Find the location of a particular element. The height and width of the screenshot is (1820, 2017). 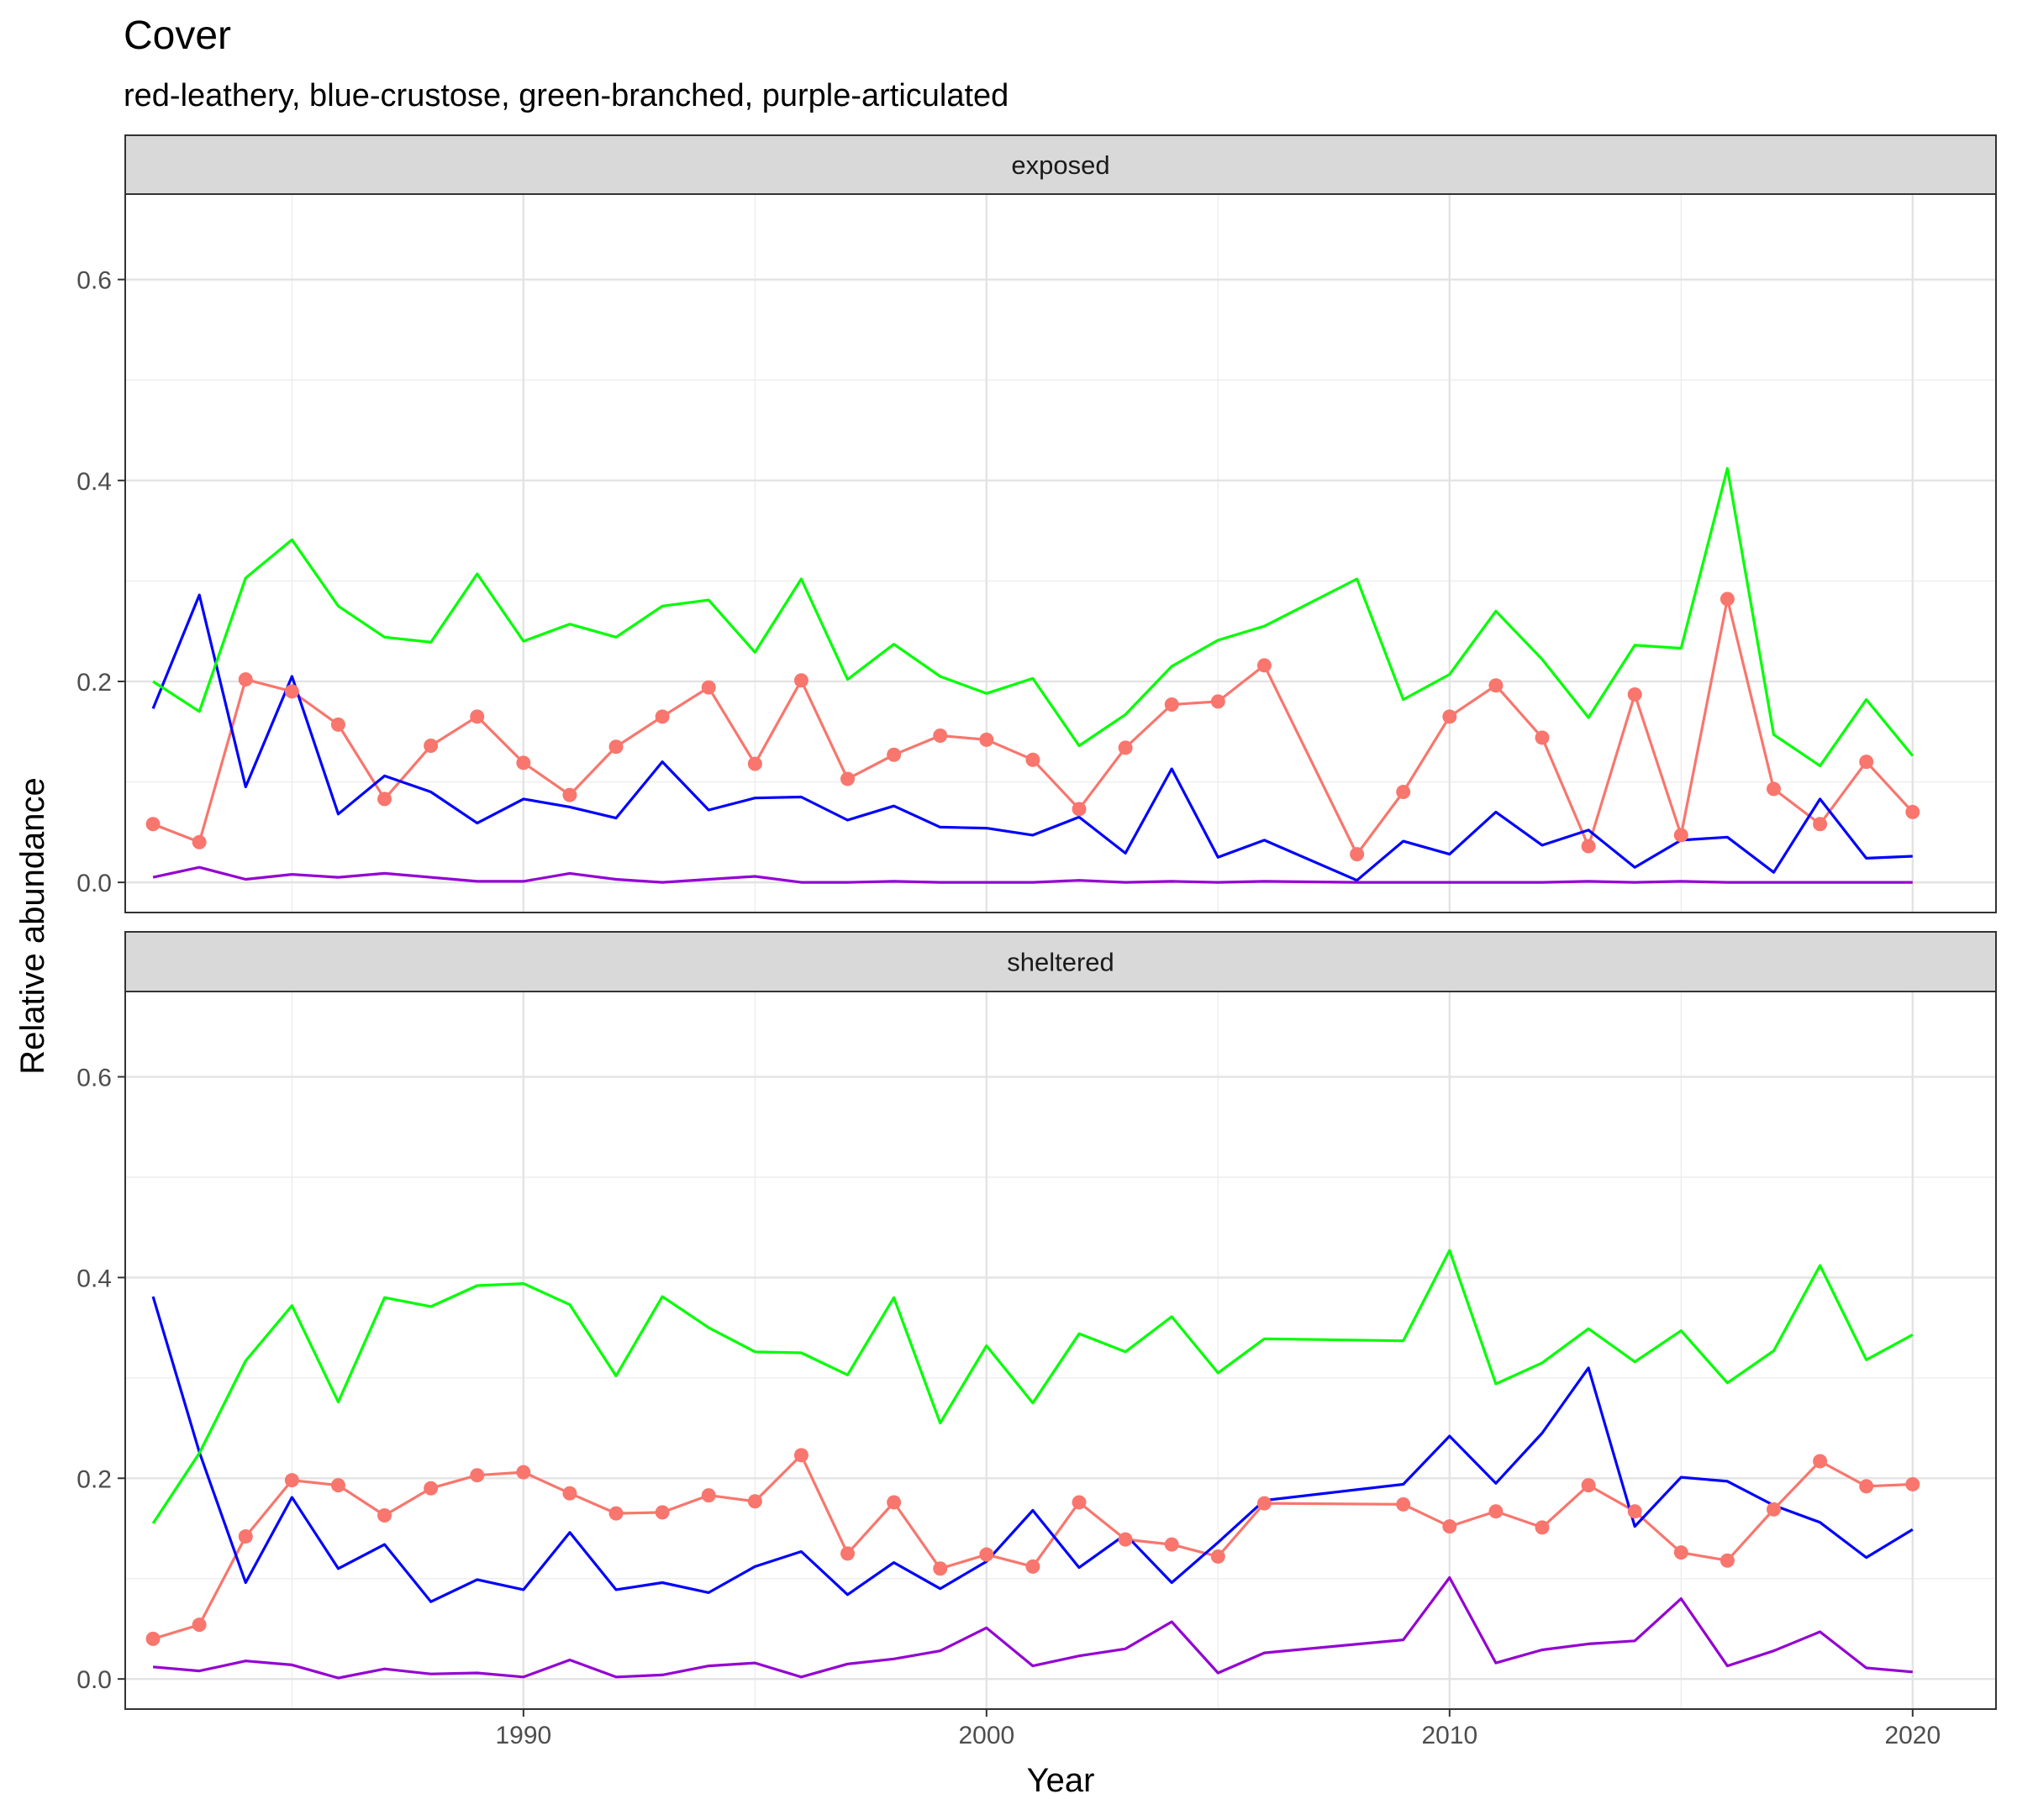

x-tick-label: 2020 is located at coordinates (1913, 1735).